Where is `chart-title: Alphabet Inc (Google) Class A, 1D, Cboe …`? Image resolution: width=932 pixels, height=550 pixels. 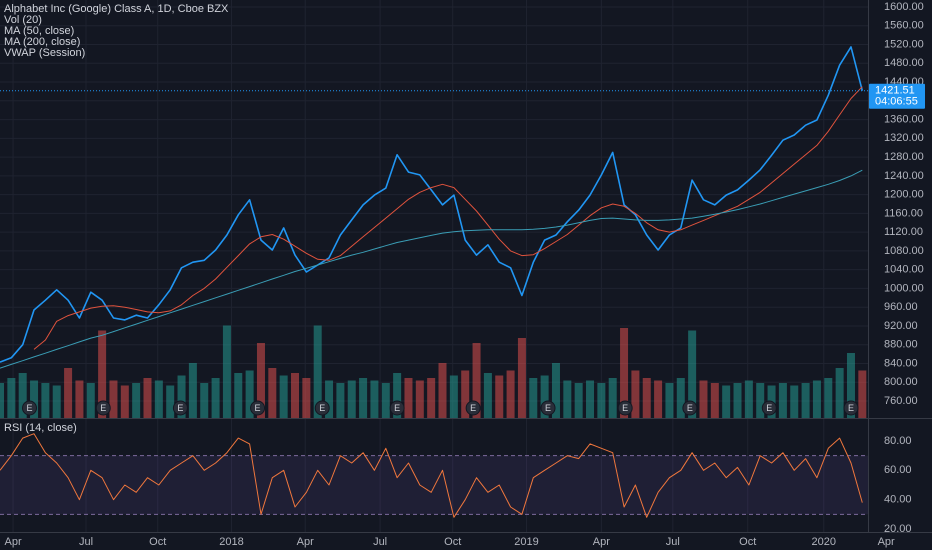 chart-title: Alphabet Inc (Google) Class A, 1D, Cboe … is located at coordinates (116, 9).